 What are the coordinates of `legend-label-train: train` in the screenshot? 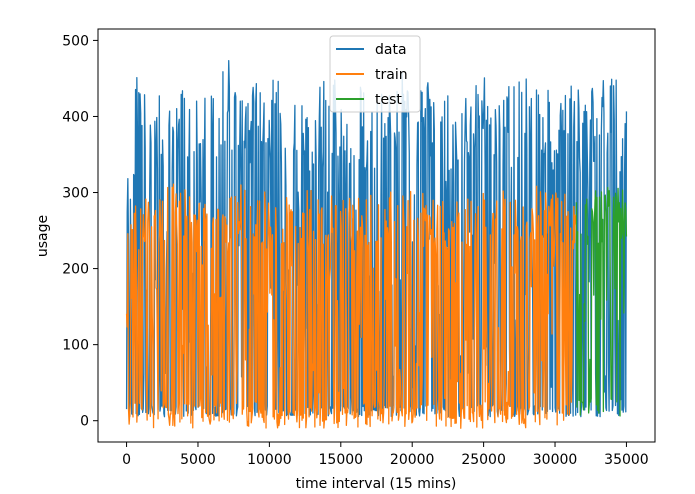 It's located at (391, 75).